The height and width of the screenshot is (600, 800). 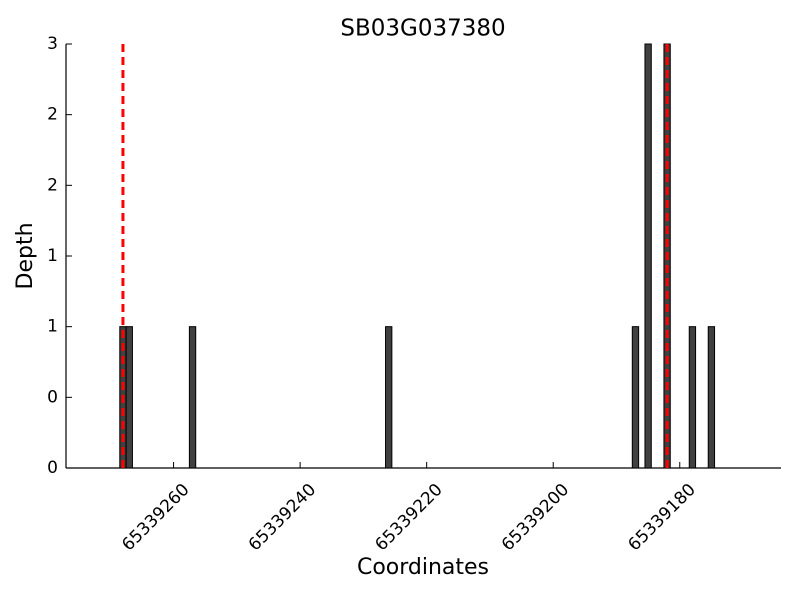 I want to click on x-tick-label: 65339260, so click(x=155, y=517).